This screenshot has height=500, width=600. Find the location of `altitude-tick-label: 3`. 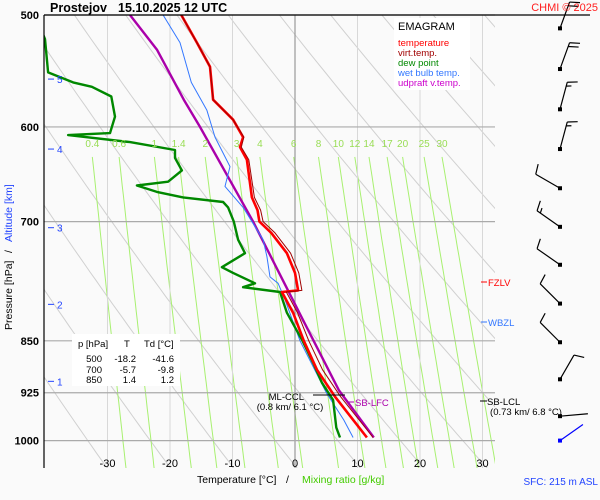

altitude-tick-label: 3 is located at coordinates (60, 229).